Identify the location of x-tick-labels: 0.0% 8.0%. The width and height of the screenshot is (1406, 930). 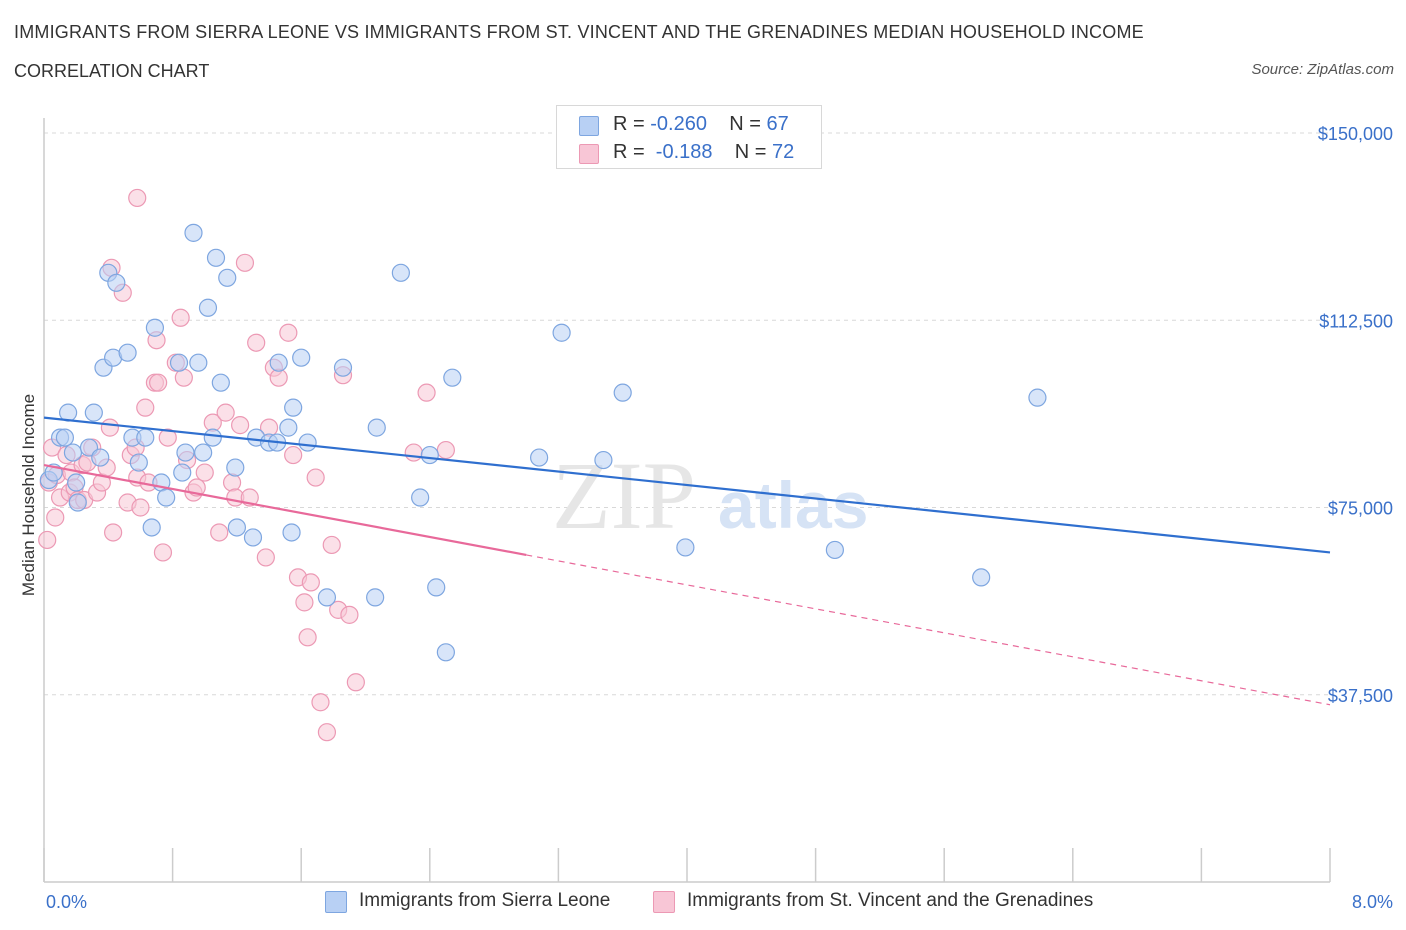
(719, 902).